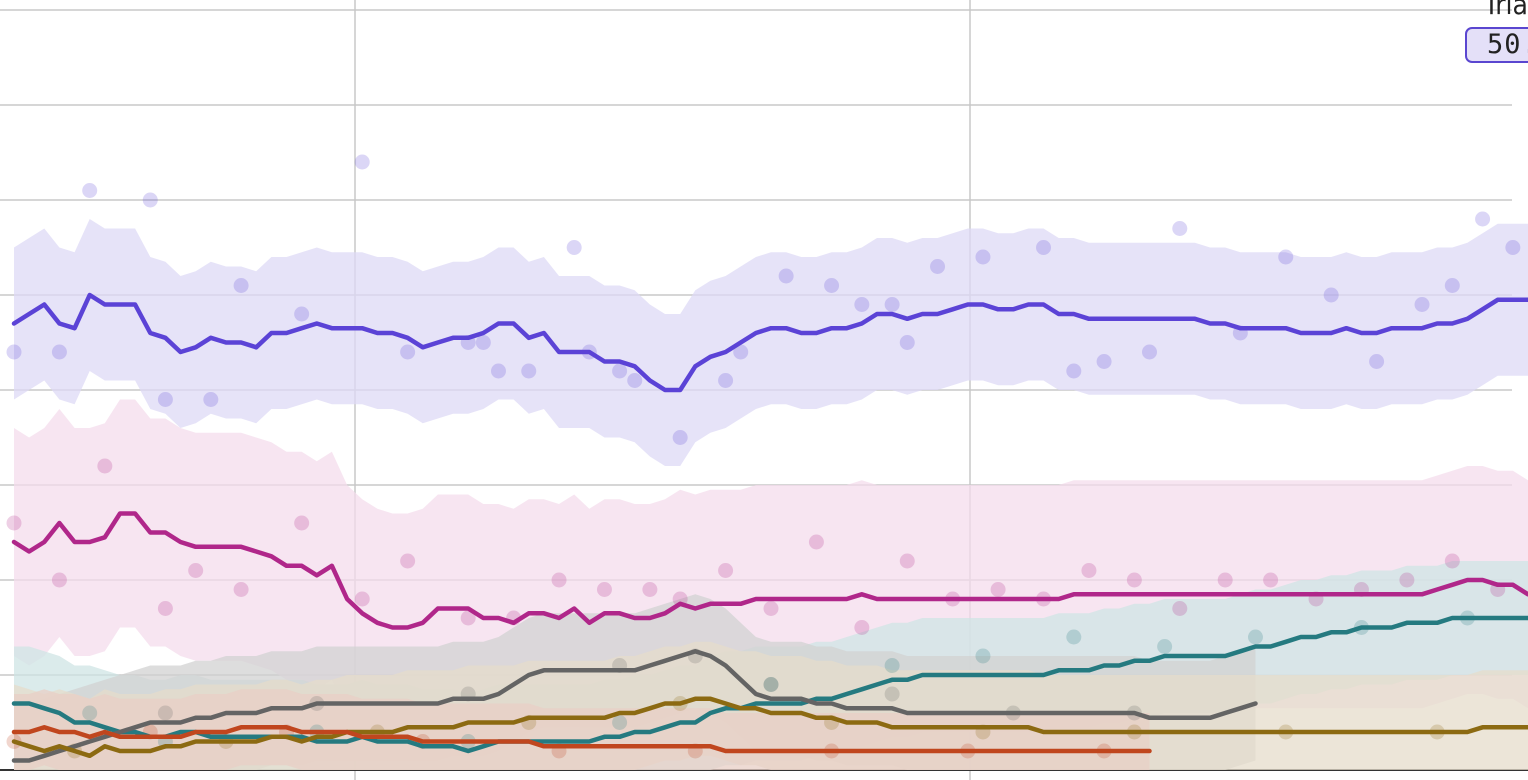  Describe the element at coordinates (1507, 10) in the screenshot. I see `corner-label: Irla` at that location.